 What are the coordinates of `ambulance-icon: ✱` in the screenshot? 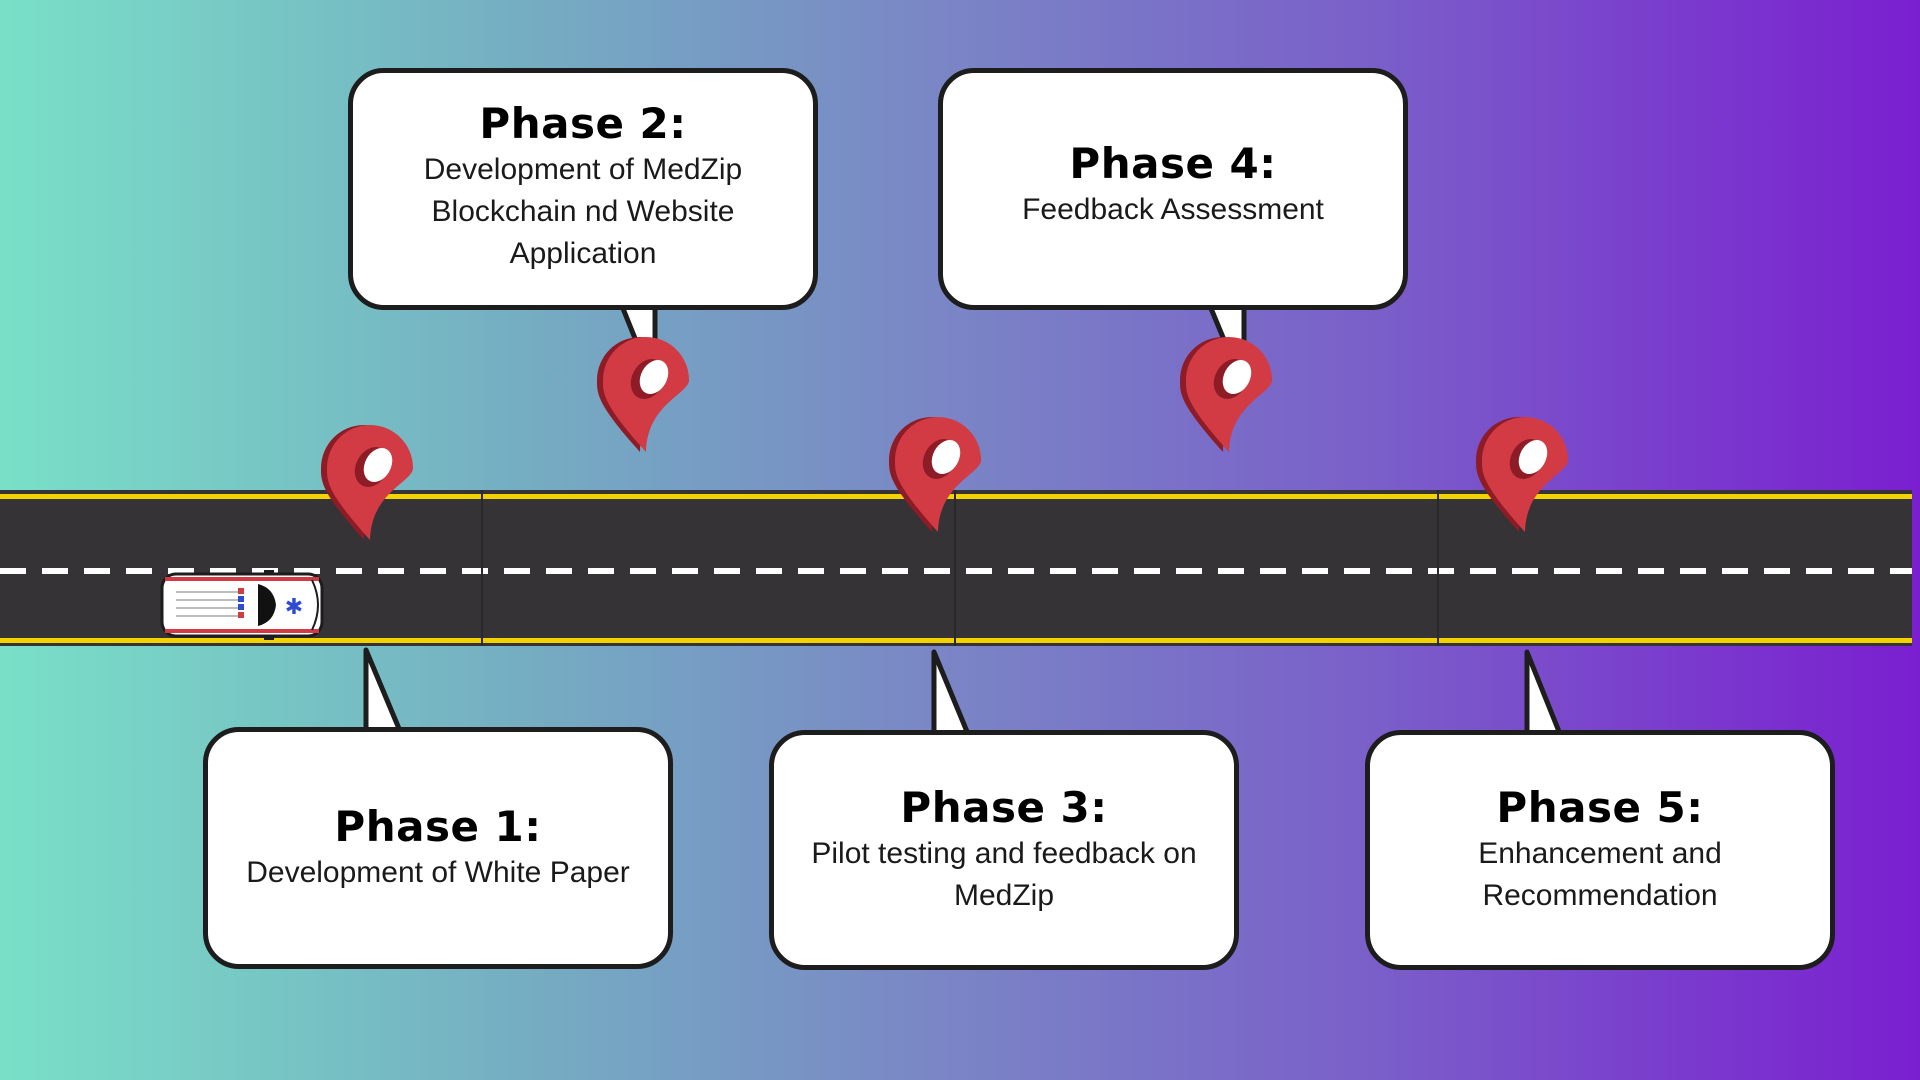 It's located at (242, 605).